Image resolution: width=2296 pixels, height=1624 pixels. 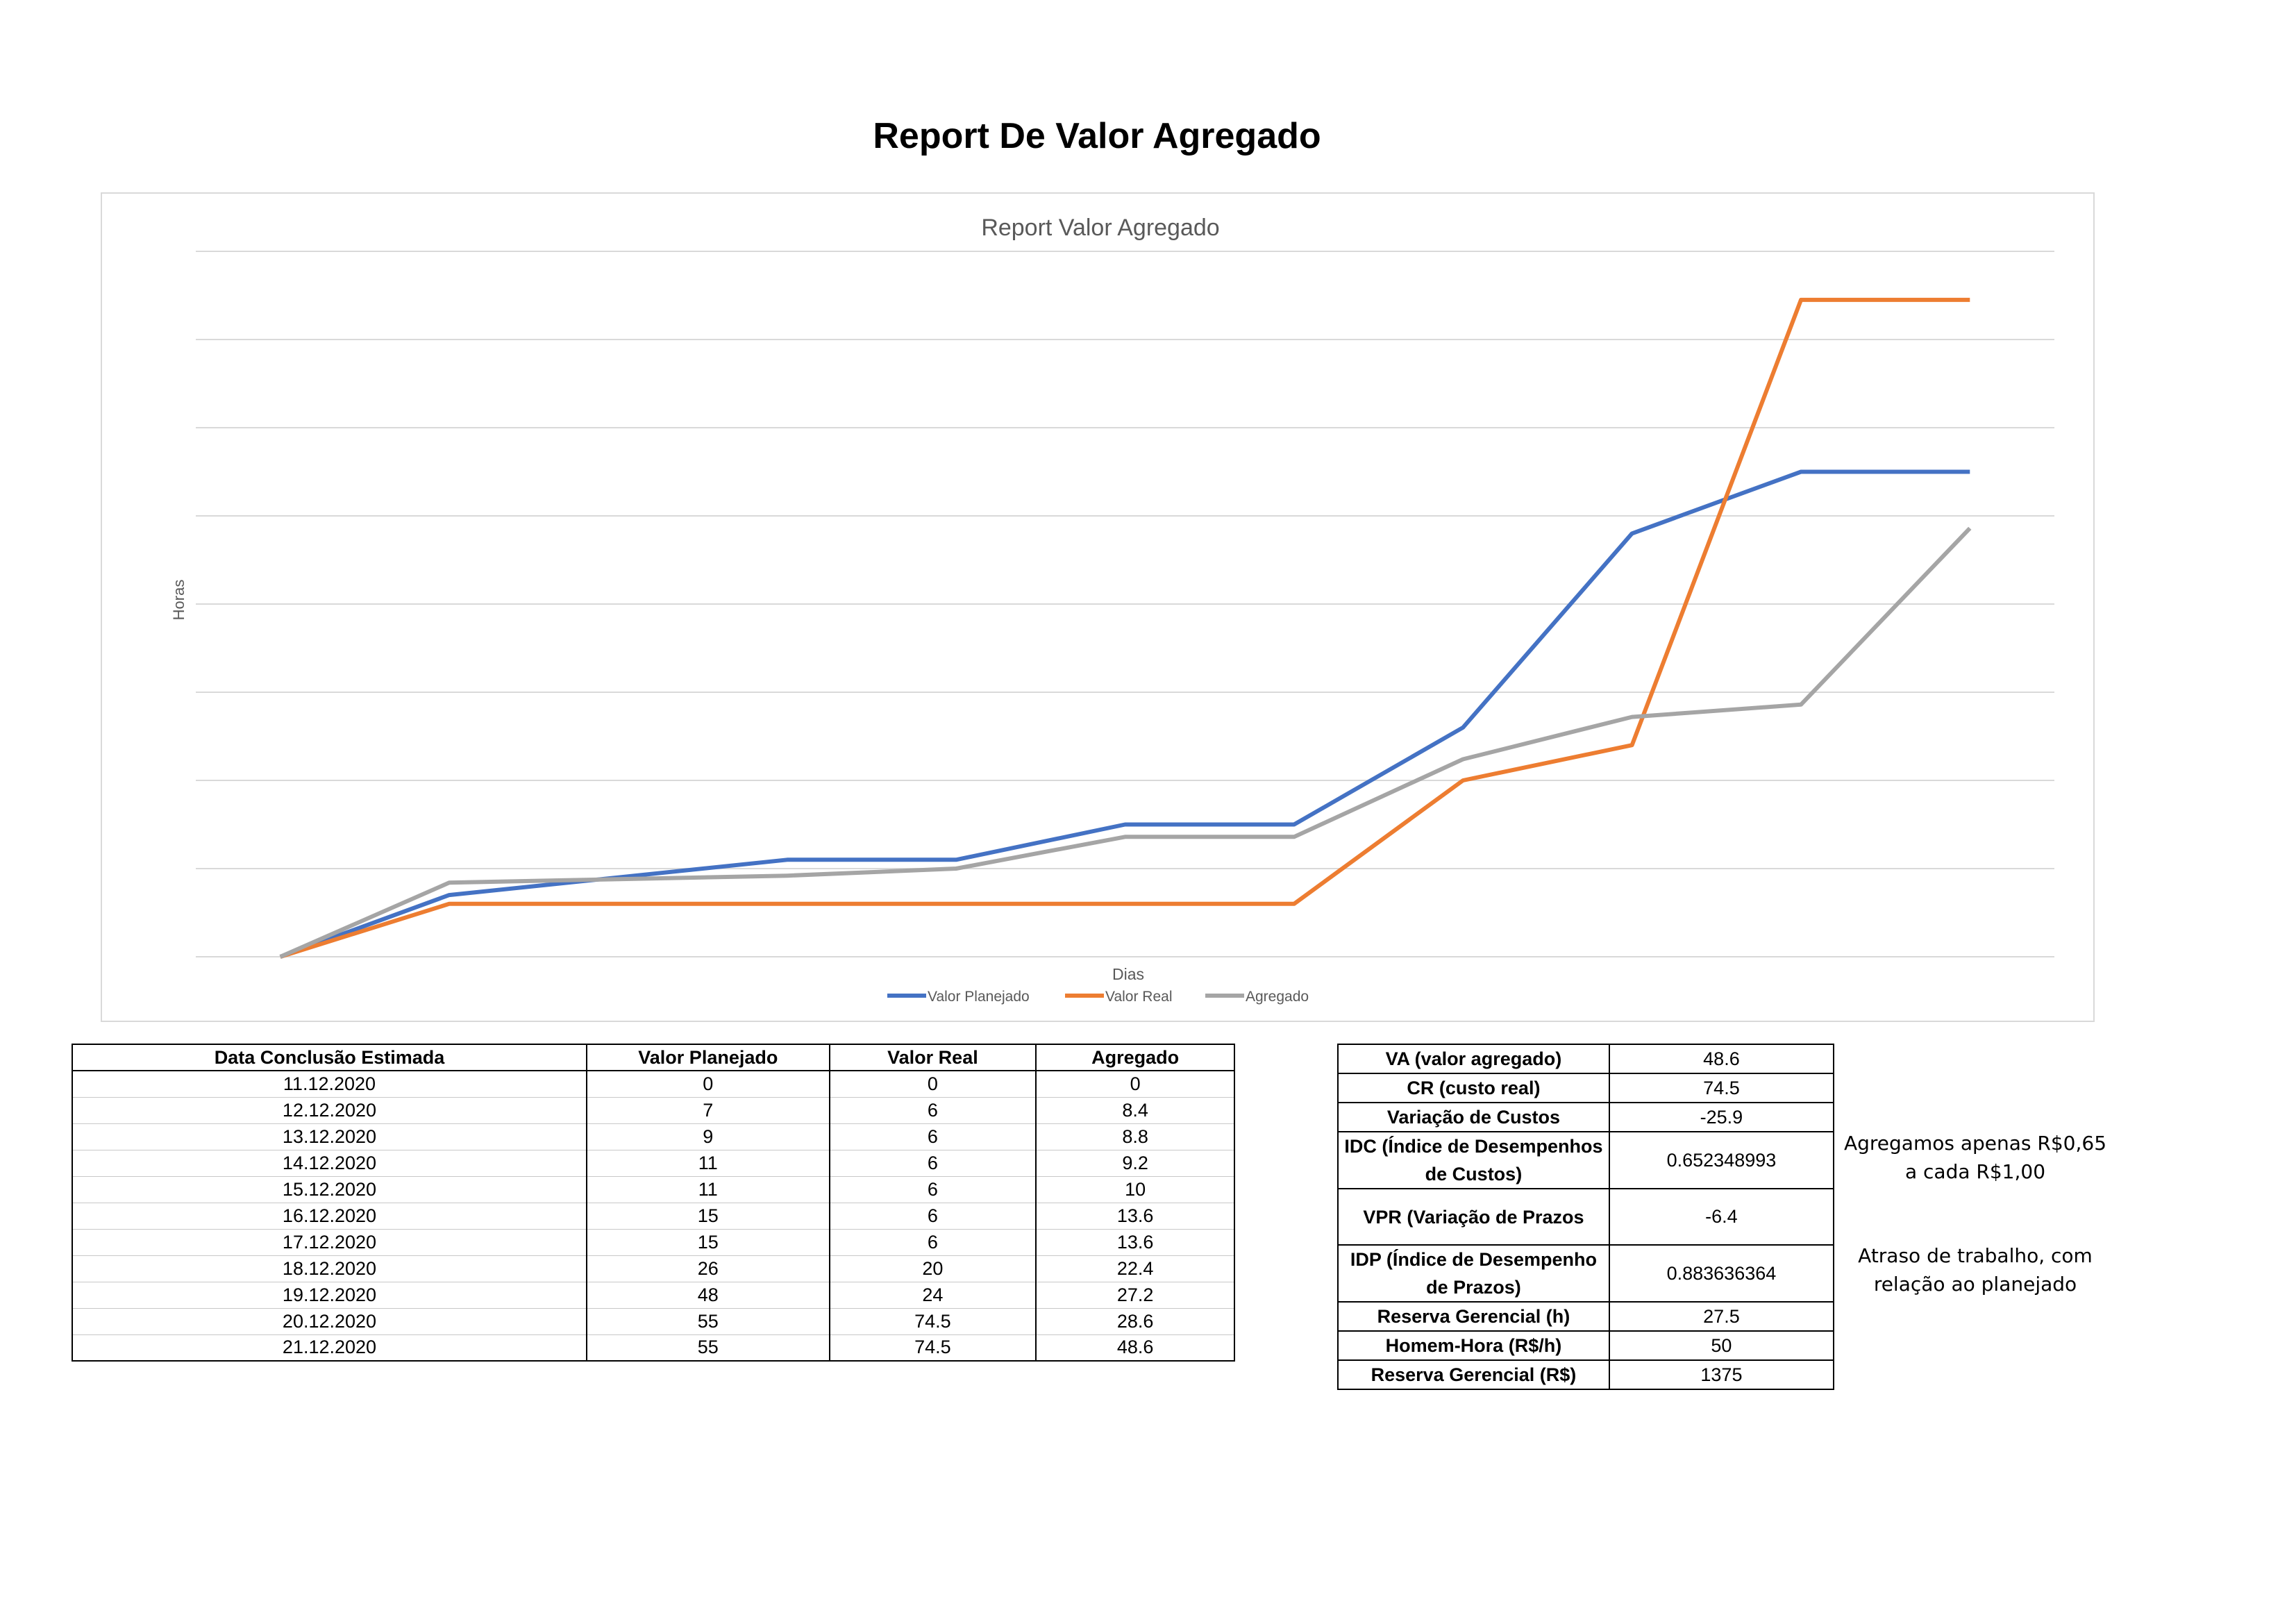 I want to click on table-cell: 24, so click(x=932, y=1295).